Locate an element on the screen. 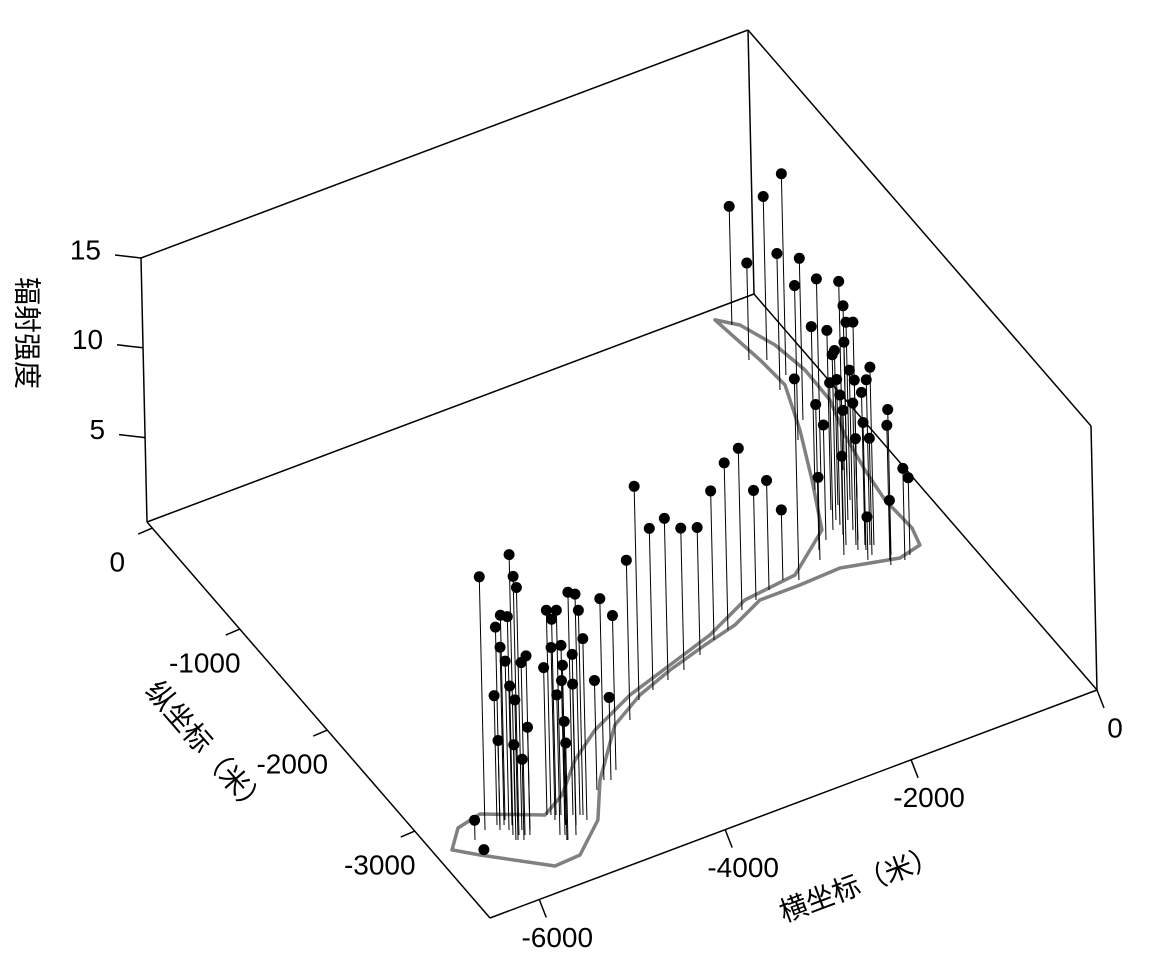  y-tick-label: -2000 is located at coordinates (292, 763).